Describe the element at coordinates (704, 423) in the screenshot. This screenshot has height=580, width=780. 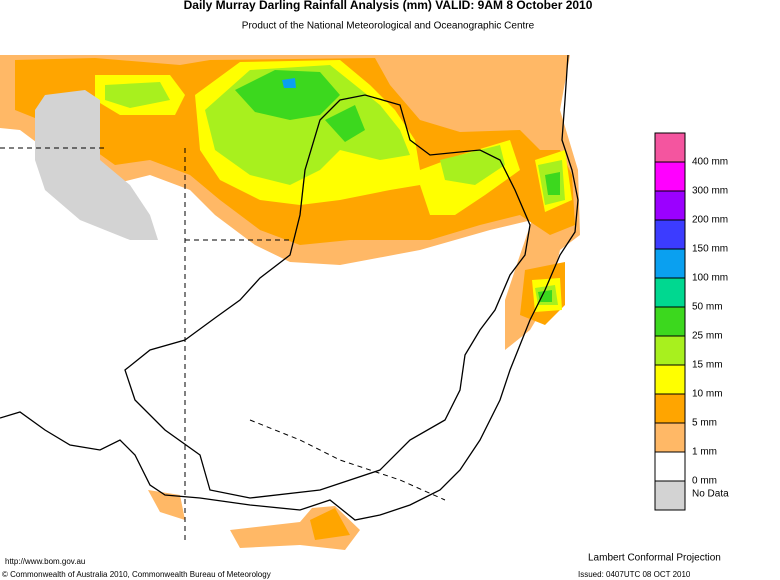
I see `legend-label: 5 mm` at that location.